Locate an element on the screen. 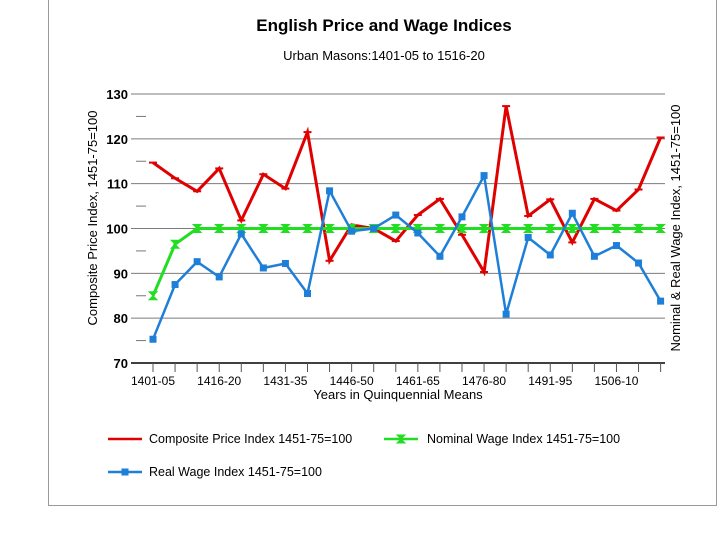 The width and height of the screenshot is (720, 540). legend-label: Real Wage Index 1451-75=100 is located at coordinates (235, 472).